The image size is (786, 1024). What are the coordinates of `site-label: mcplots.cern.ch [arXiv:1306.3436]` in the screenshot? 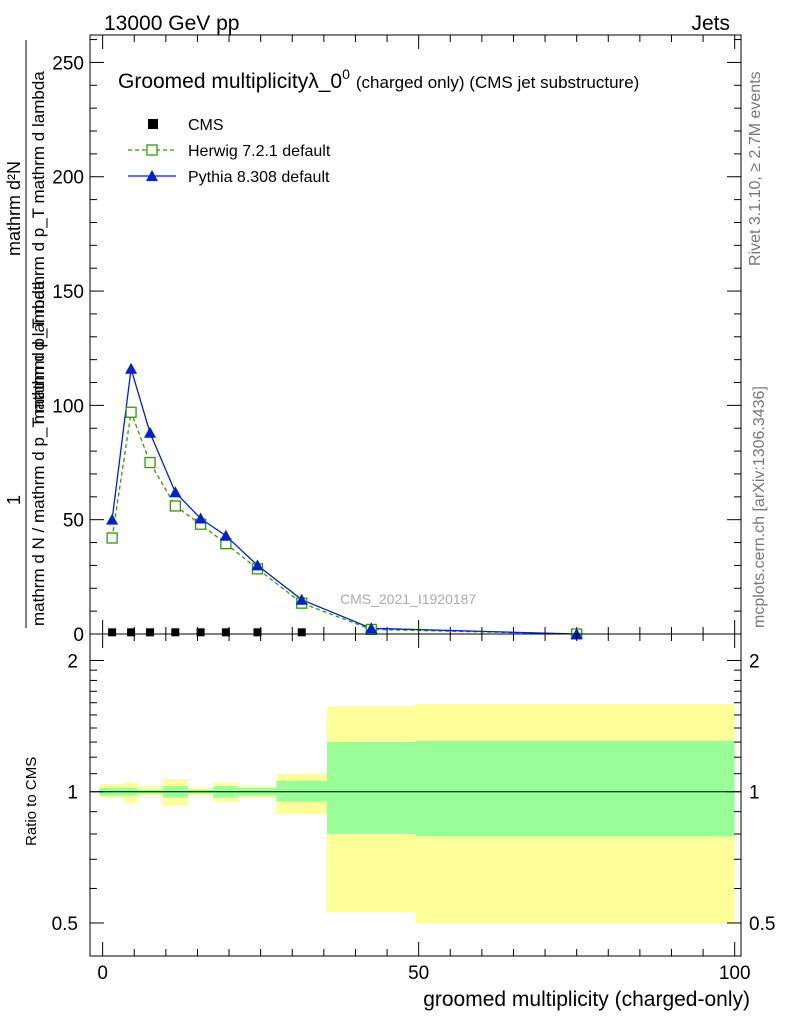 It's located at (759, 507).